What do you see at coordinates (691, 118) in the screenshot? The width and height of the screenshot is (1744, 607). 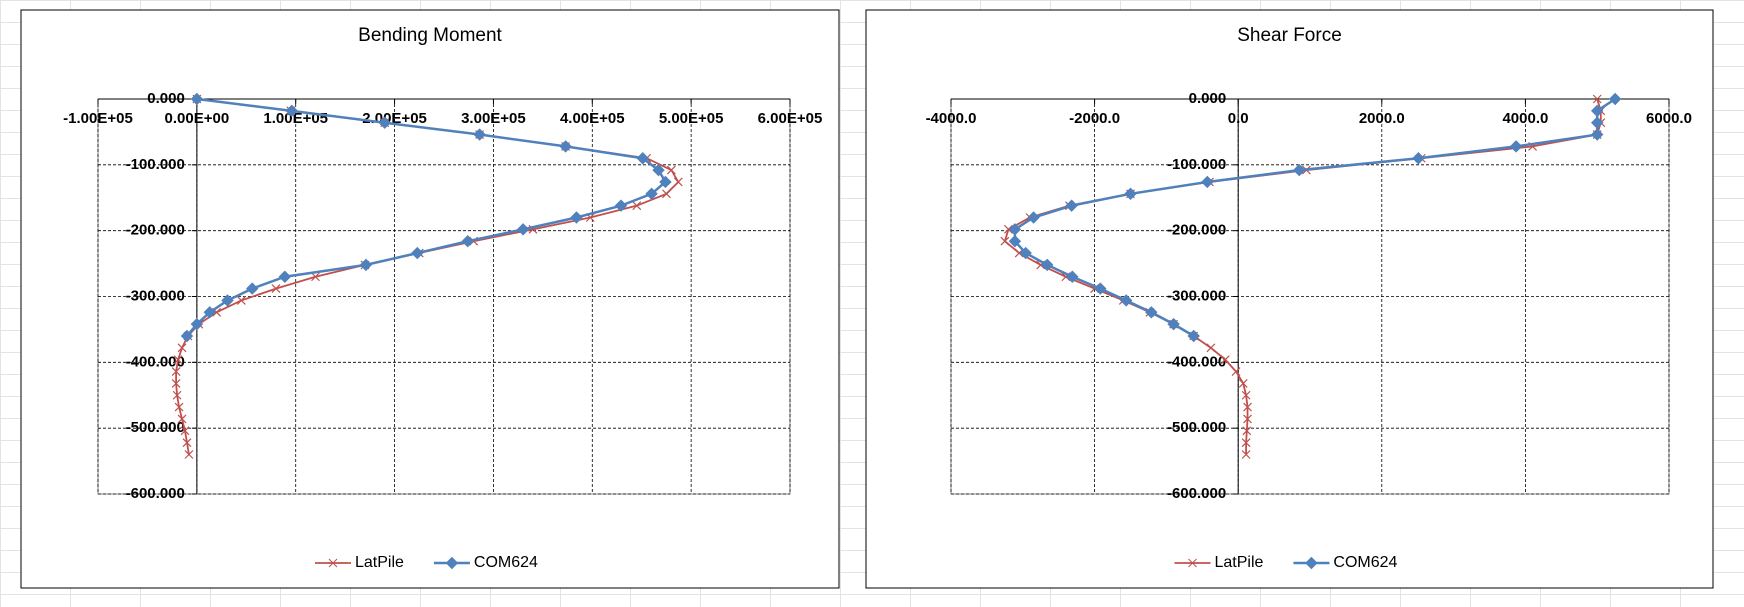 I see `x-tick-label: 5.00E+05` at bounding box center [691, 118].